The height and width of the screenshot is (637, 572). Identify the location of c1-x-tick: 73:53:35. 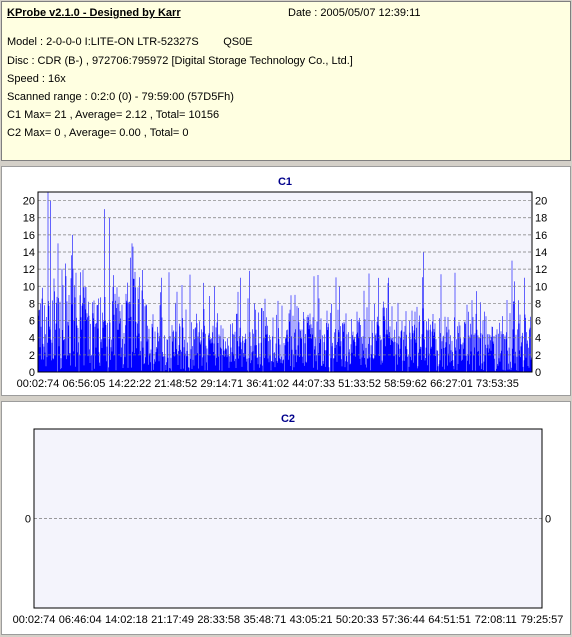
(497, 384).